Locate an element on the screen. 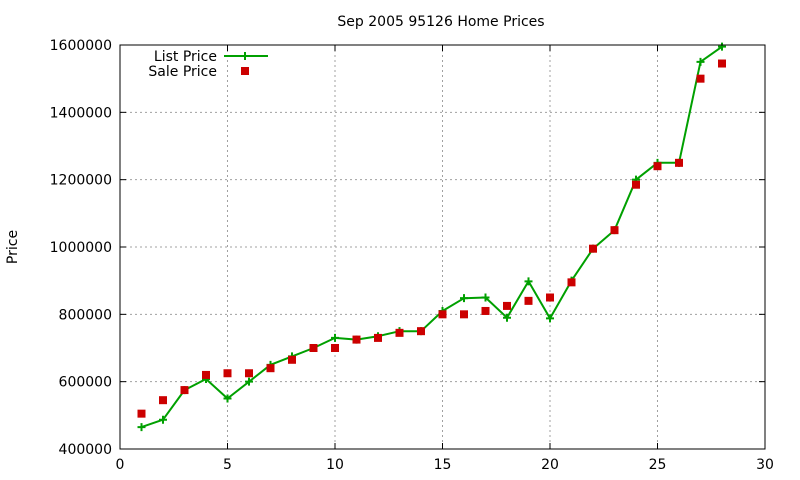 The height and width of the screenshot is (480, 800). chart-title: Sep 2005 95126 Home Prices is located at coordinates (440, 22).